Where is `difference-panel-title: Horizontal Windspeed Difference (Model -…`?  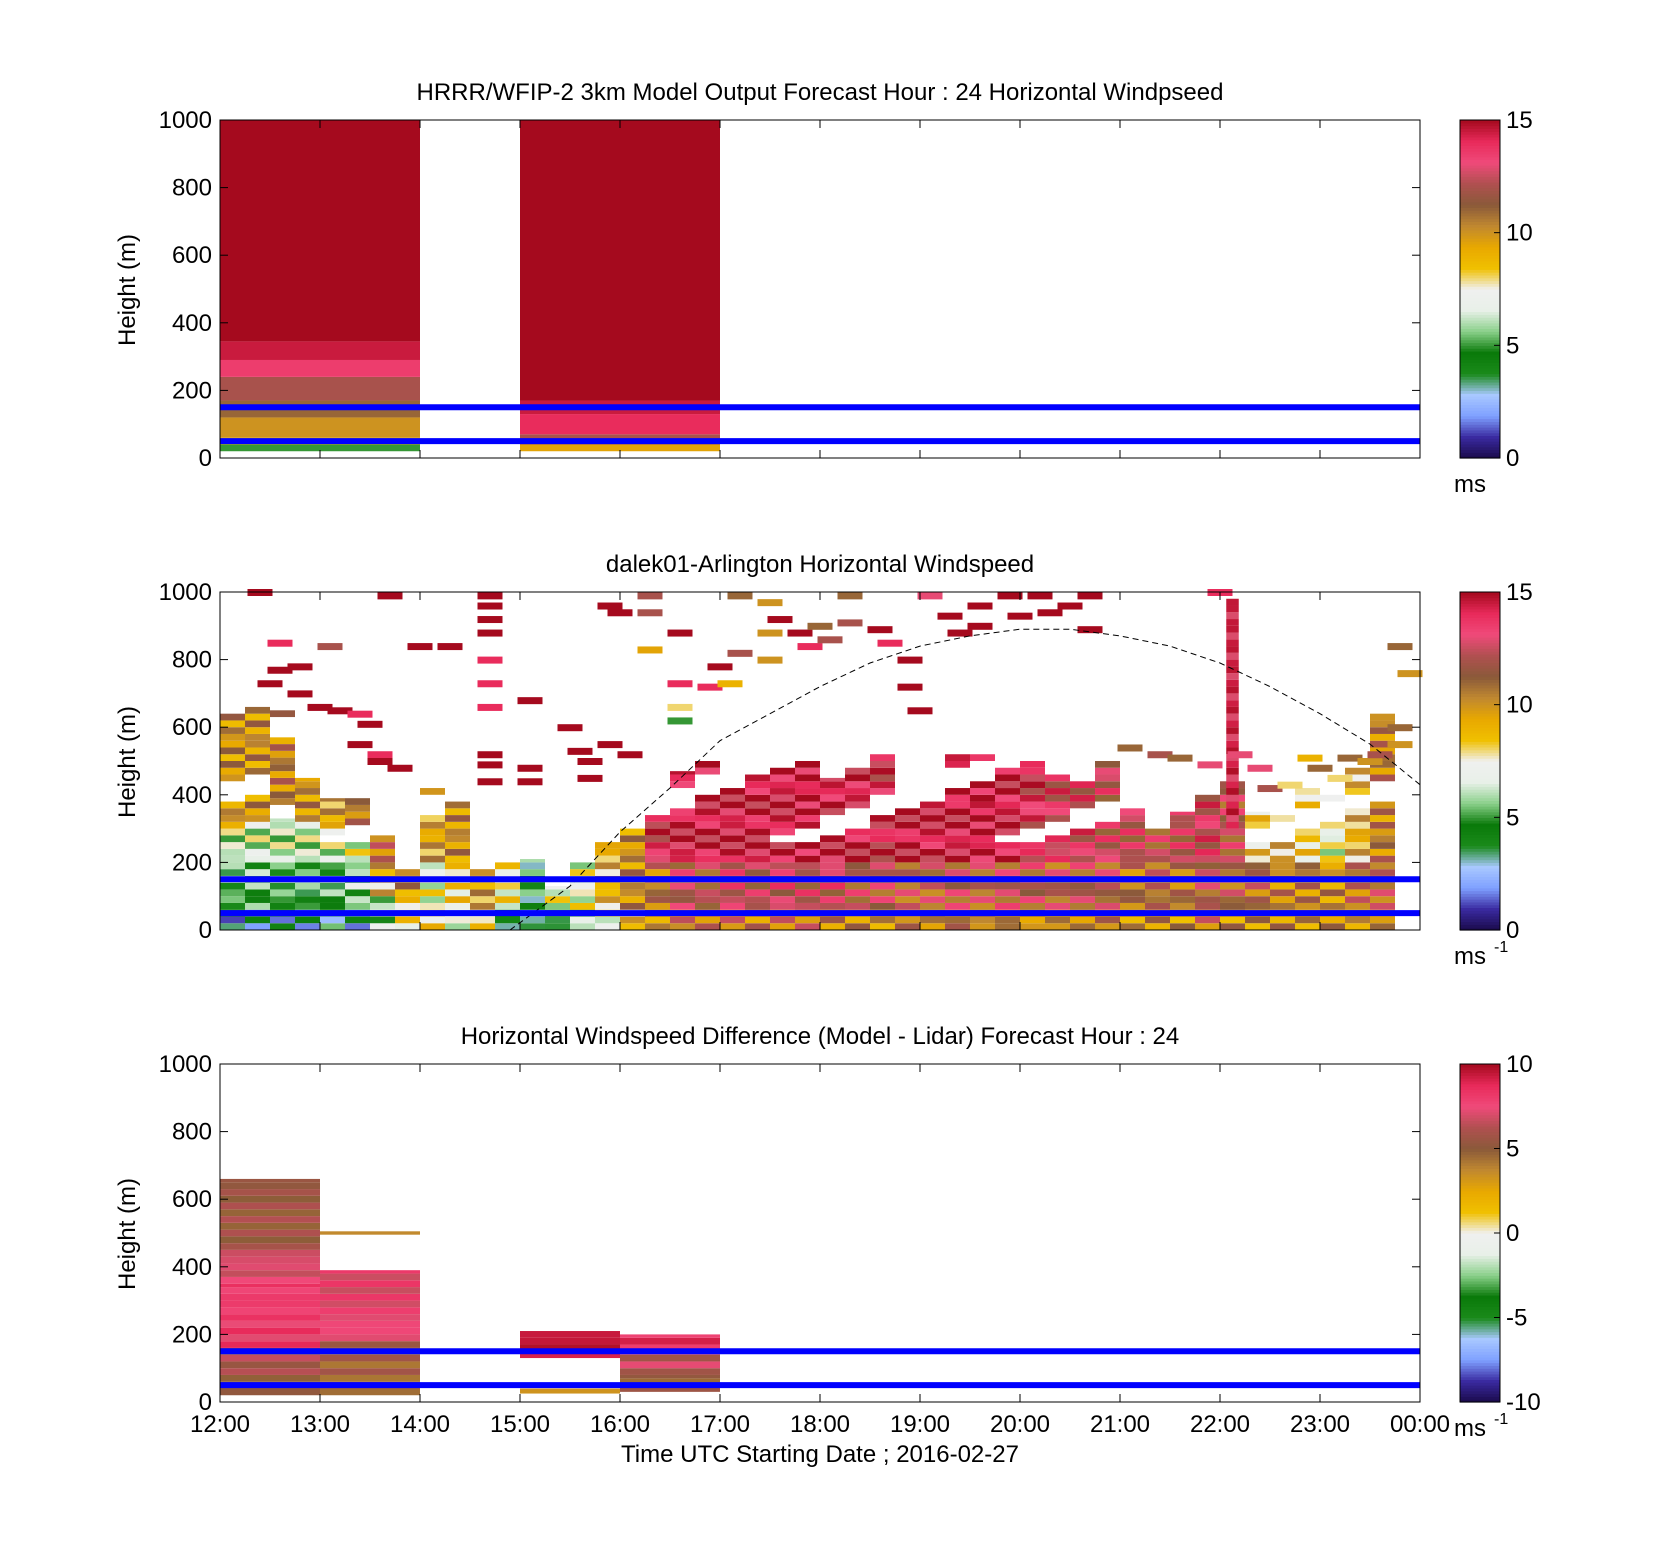
difference-panel-title: Horizontal Windspeed Difference (Model -… is located at coordinates (820, 1036).